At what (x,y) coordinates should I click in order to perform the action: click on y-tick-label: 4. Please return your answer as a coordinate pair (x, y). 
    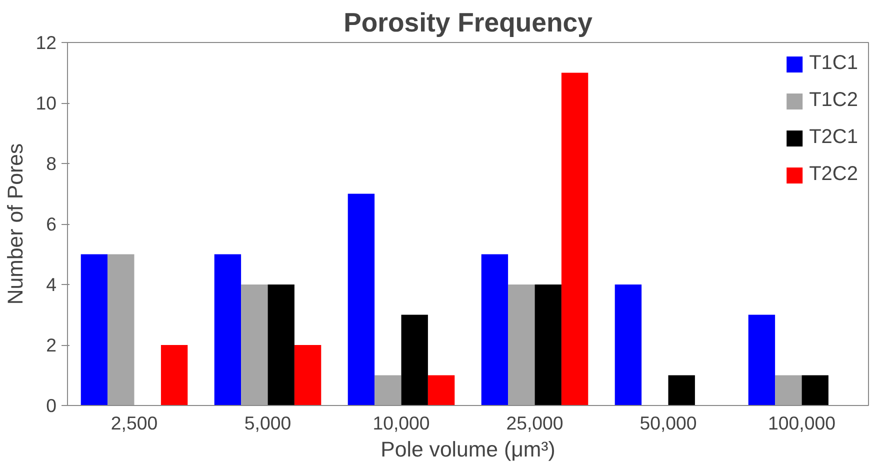
    Looking at the image, I should click on (51, 284).